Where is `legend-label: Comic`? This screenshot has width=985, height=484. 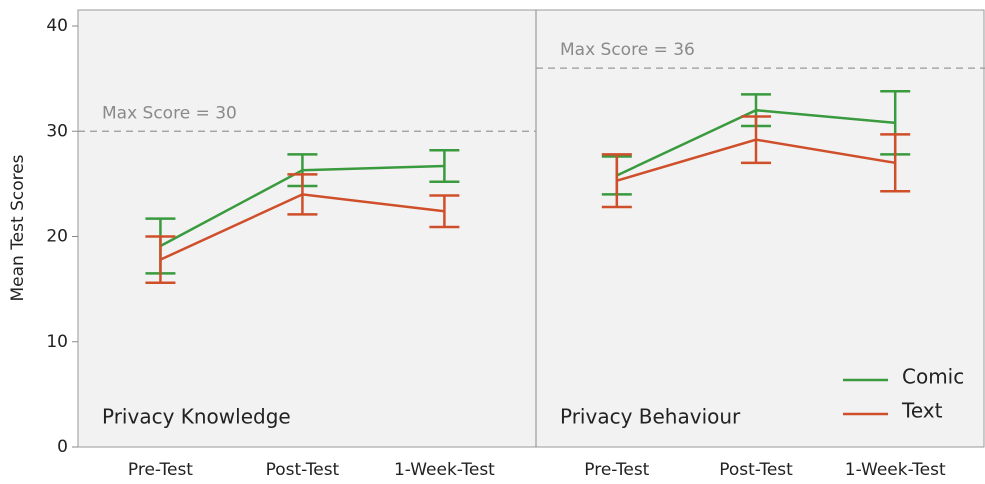 legend-label: Comic is located at coordinates (933, 377).